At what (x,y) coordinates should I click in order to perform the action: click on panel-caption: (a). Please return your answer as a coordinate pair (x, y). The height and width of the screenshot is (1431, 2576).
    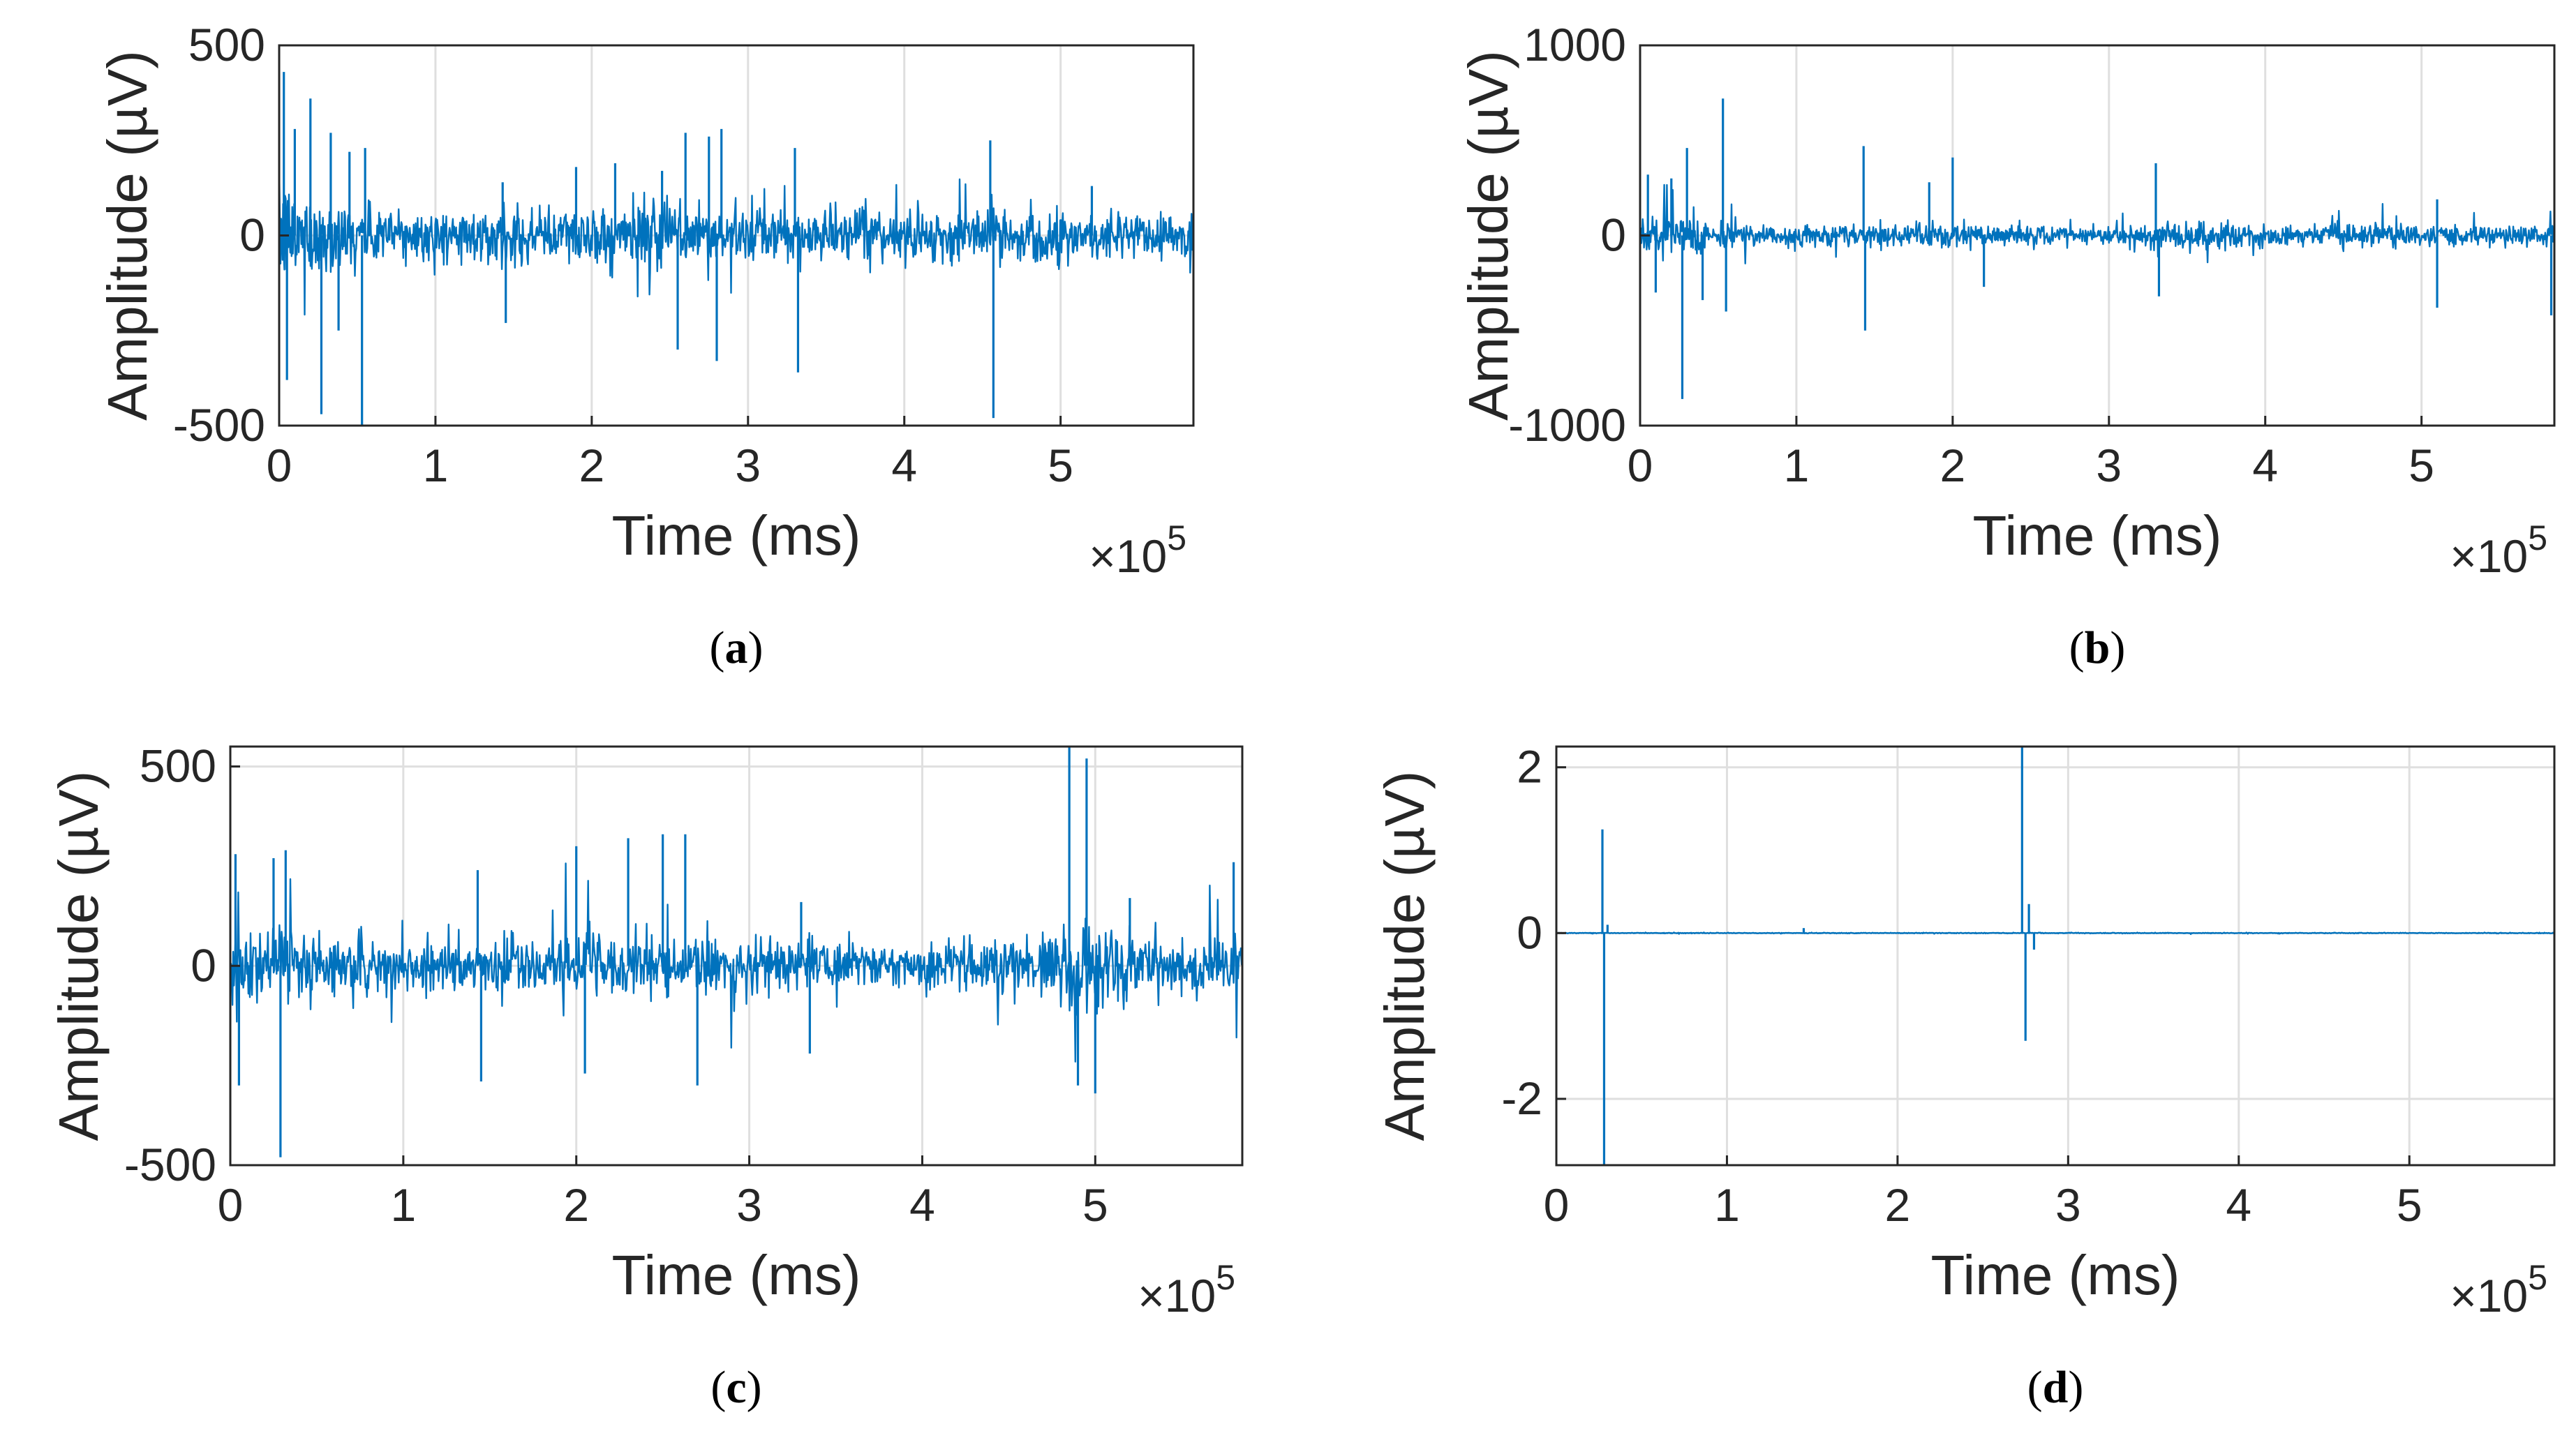
    Looking at the image, I should click on (737, 647).